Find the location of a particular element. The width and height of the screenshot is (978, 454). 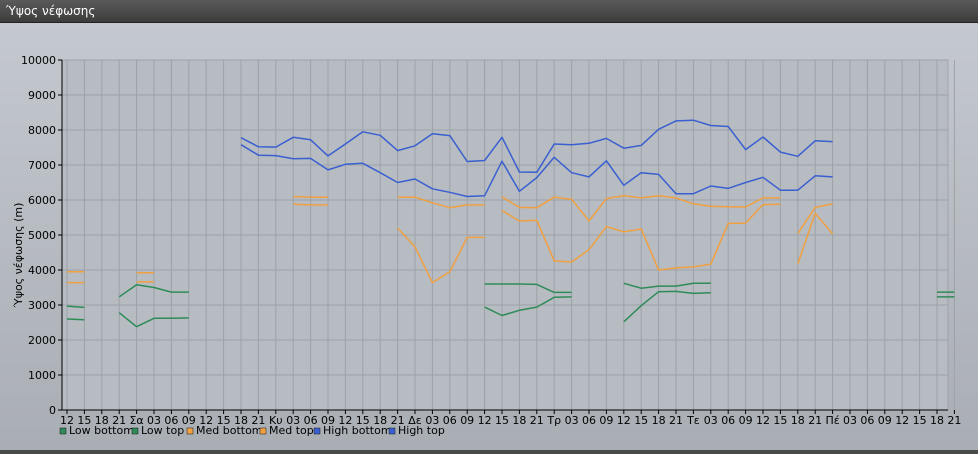

legend-swatch-med-bottom is located at coordinates (190, 431).